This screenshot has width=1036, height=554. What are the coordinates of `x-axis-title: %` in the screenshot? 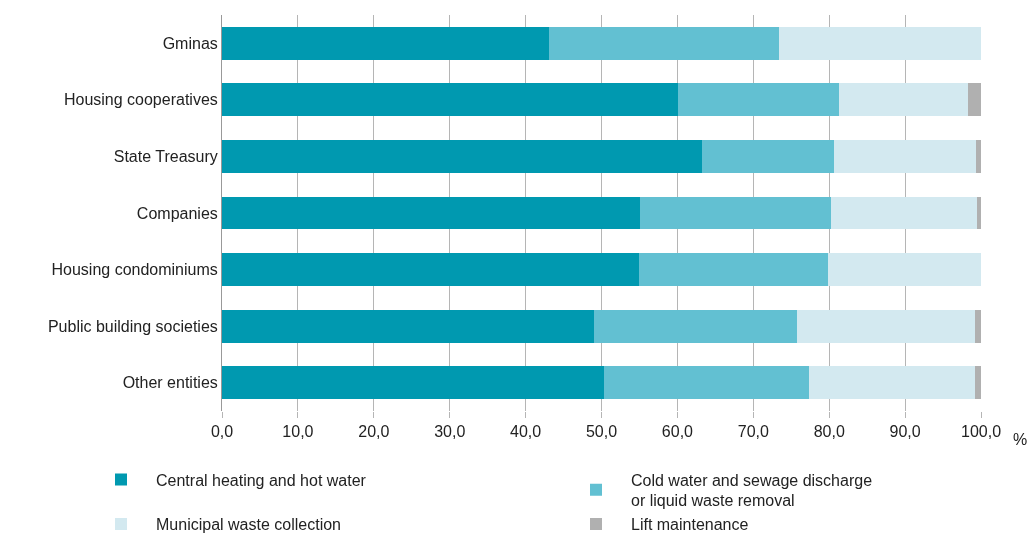 It's located at (1020, 439).